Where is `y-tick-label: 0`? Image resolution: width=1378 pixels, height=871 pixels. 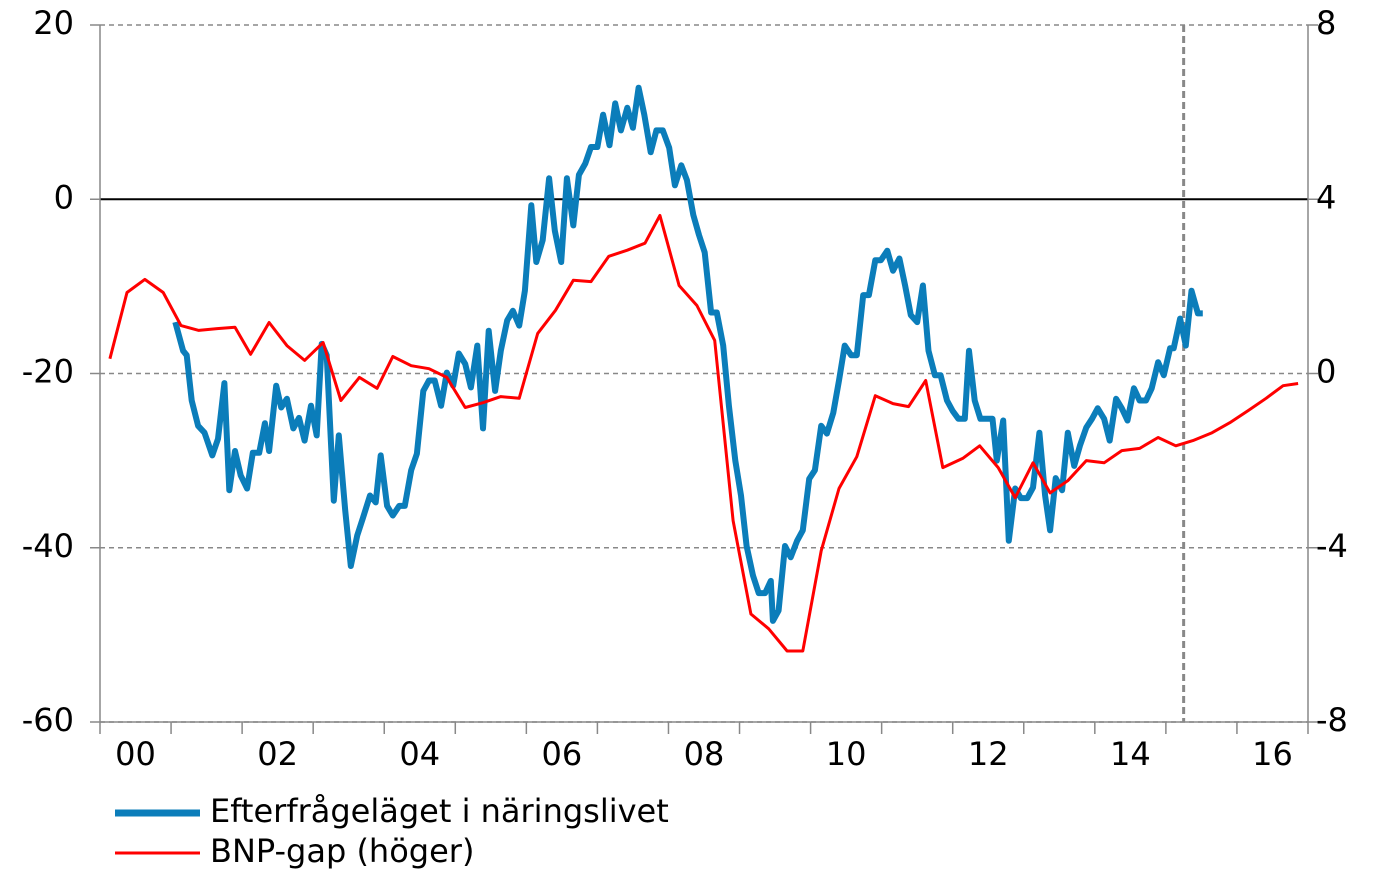
y-tick-label: 0 is located at coordinates (64, 197).